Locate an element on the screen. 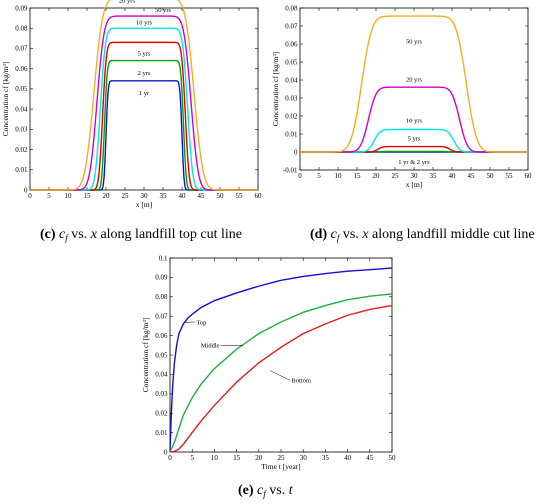  svg-text:(c) cf vs. x alo: (c) cf vs. x along landfill top cut line is located at coordinates (141, 235).